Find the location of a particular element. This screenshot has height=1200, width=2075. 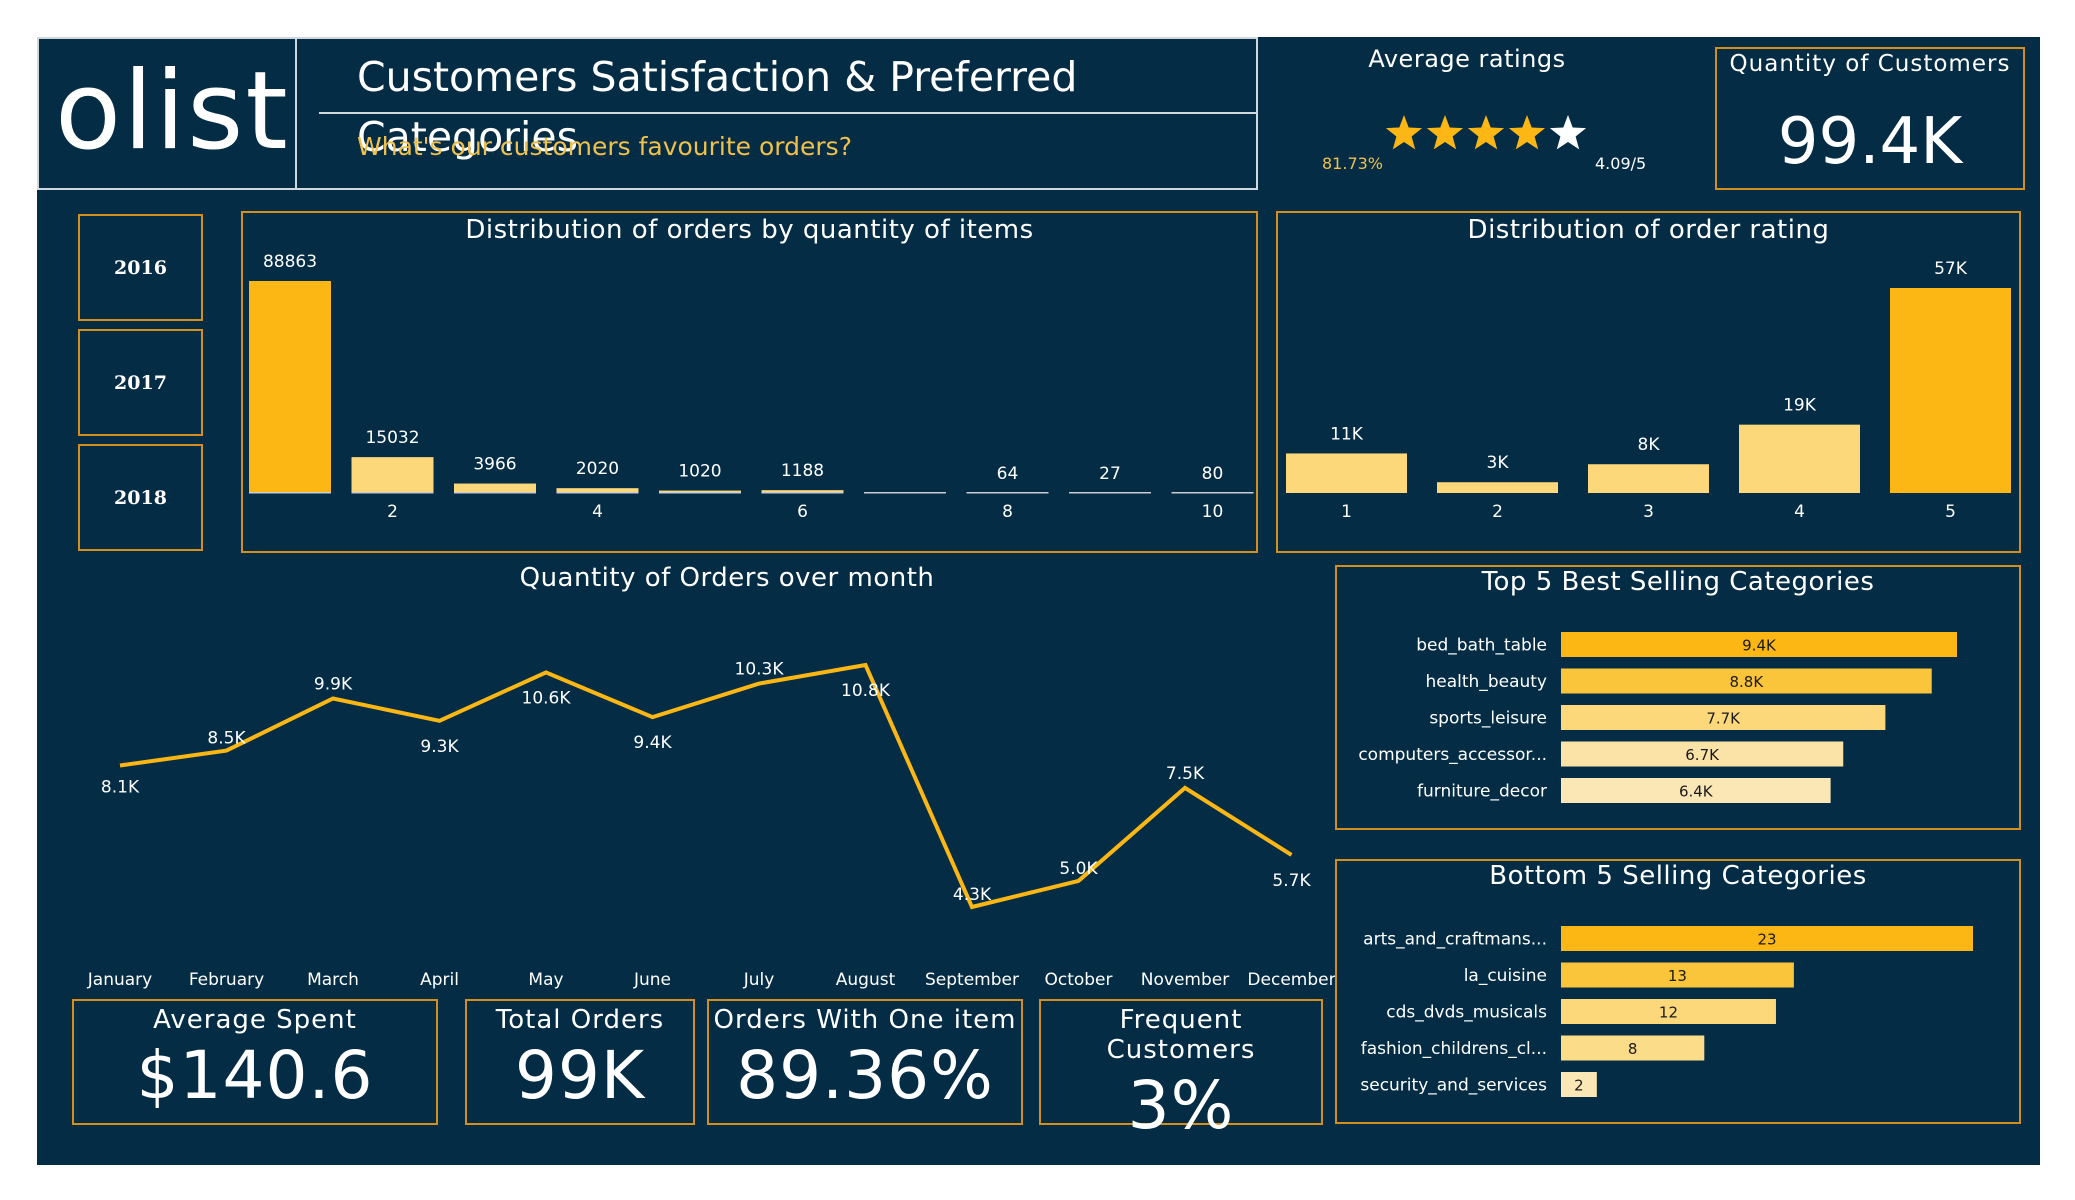

kpi-value: 3% is located at coordinates (1181, 1105).